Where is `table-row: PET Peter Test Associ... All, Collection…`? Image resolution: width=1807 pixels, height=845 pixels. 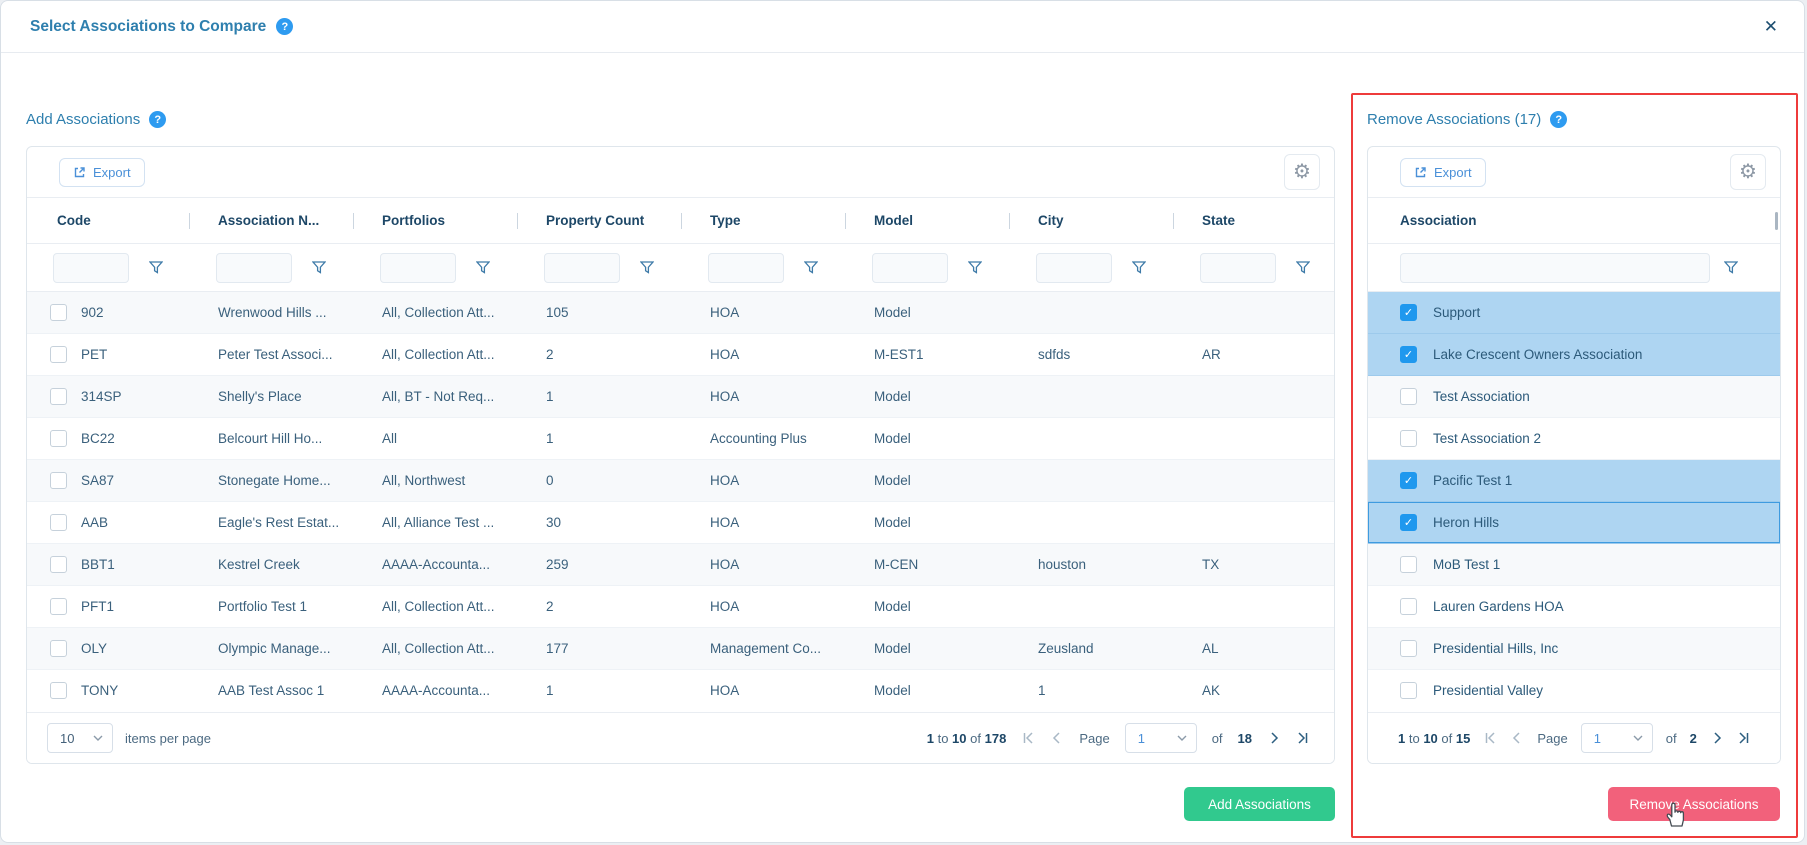 table-row: PET Peter Test Associ... All, Collection… is located at coordinates (680, 355).